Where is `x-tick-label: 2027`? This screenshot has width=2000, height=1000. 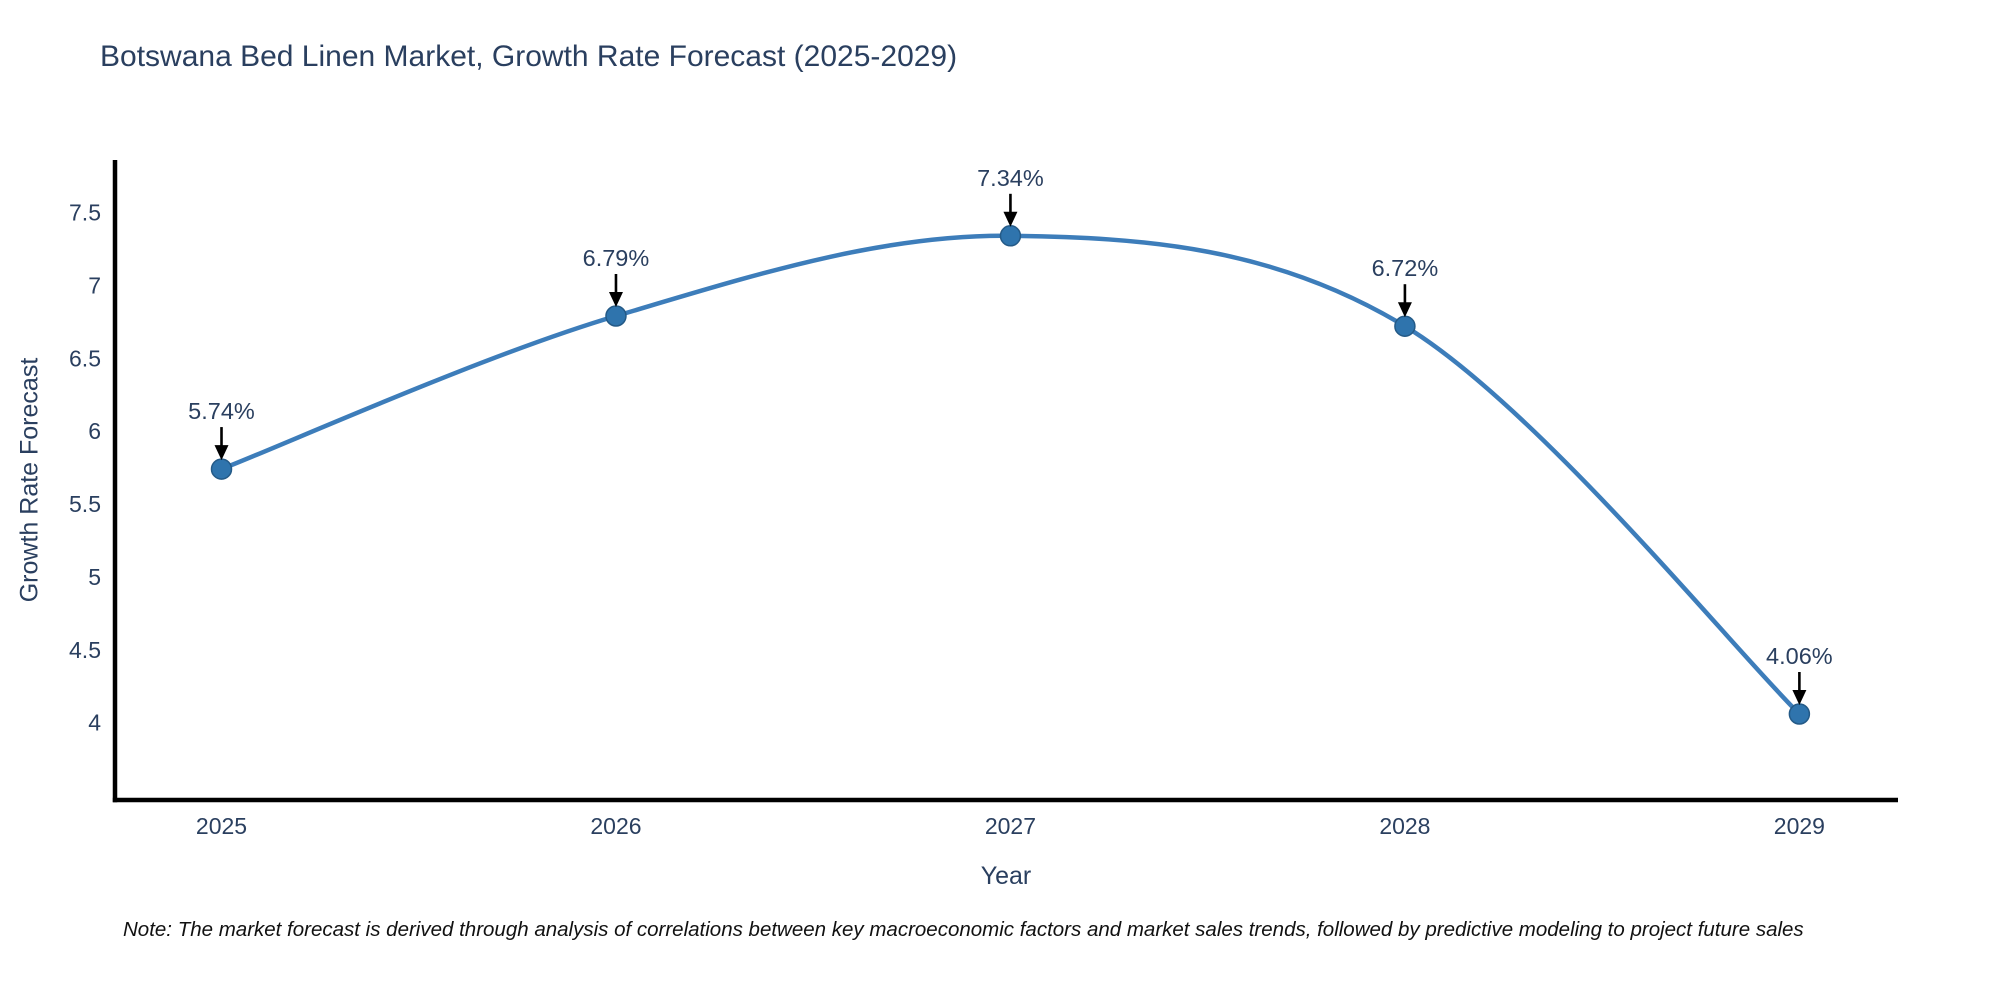
x-tick-label: 2027 is located at coordinates (1010, 826).